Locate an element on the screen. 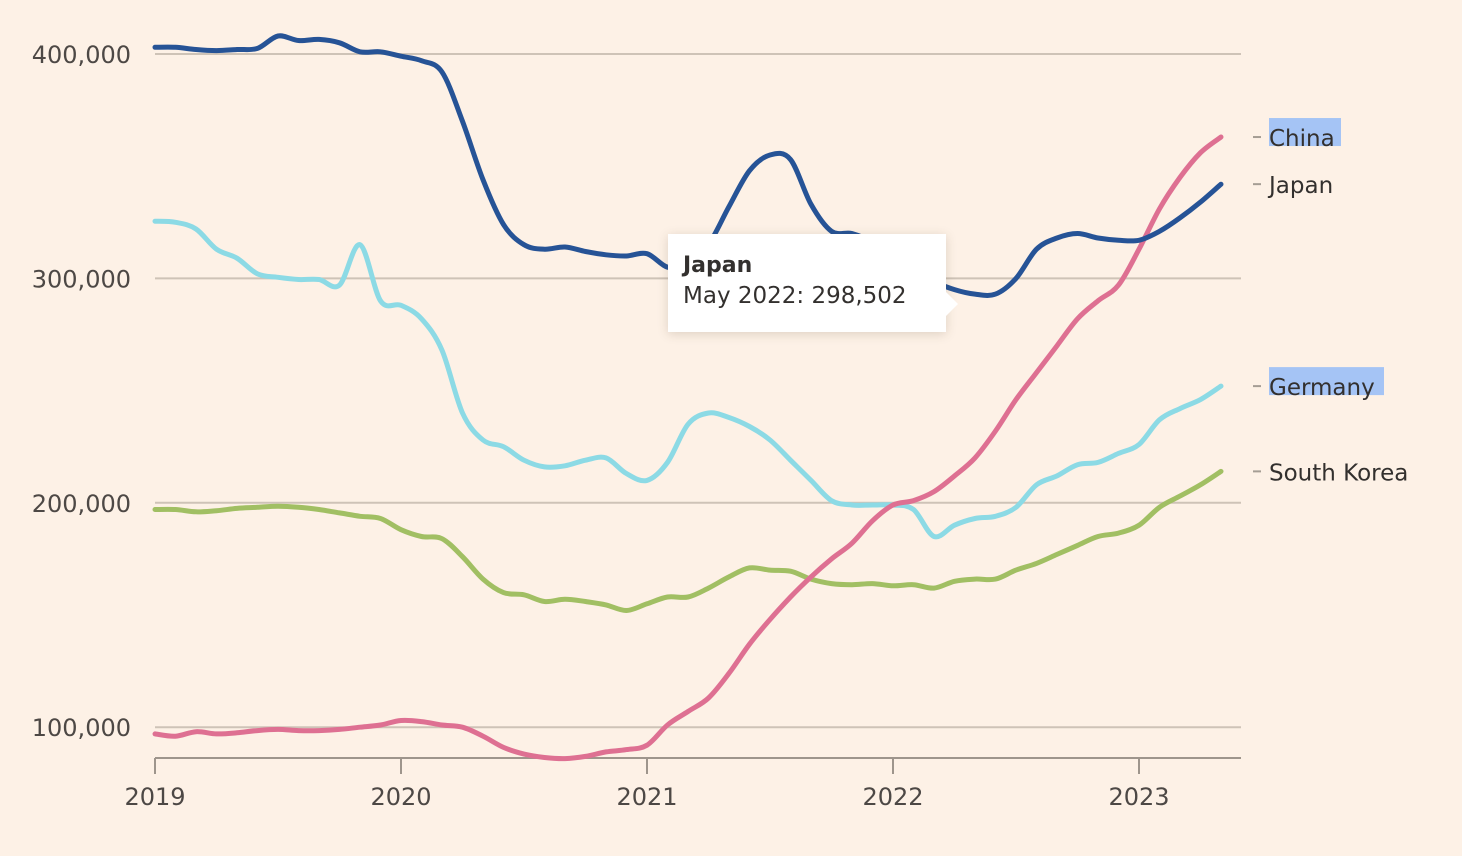  x-axis: 2019 2020 2021 2022 2023 is located at coordinates (682, 784).